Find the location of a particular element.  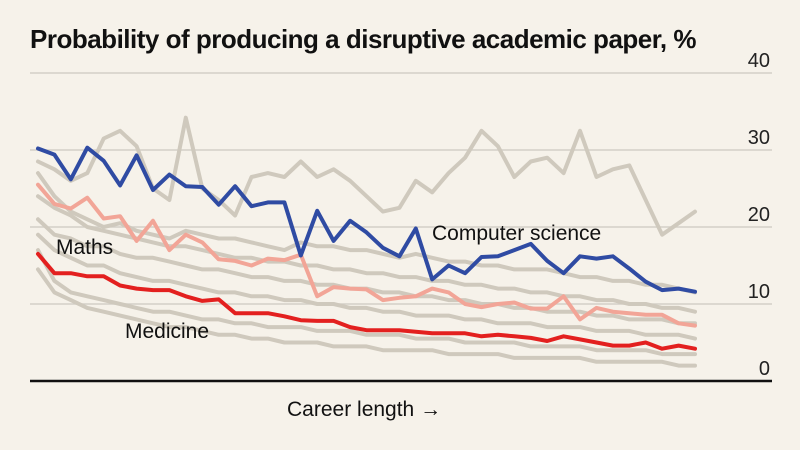

y-tick-label: 30 is located at coordinates (759, 138).